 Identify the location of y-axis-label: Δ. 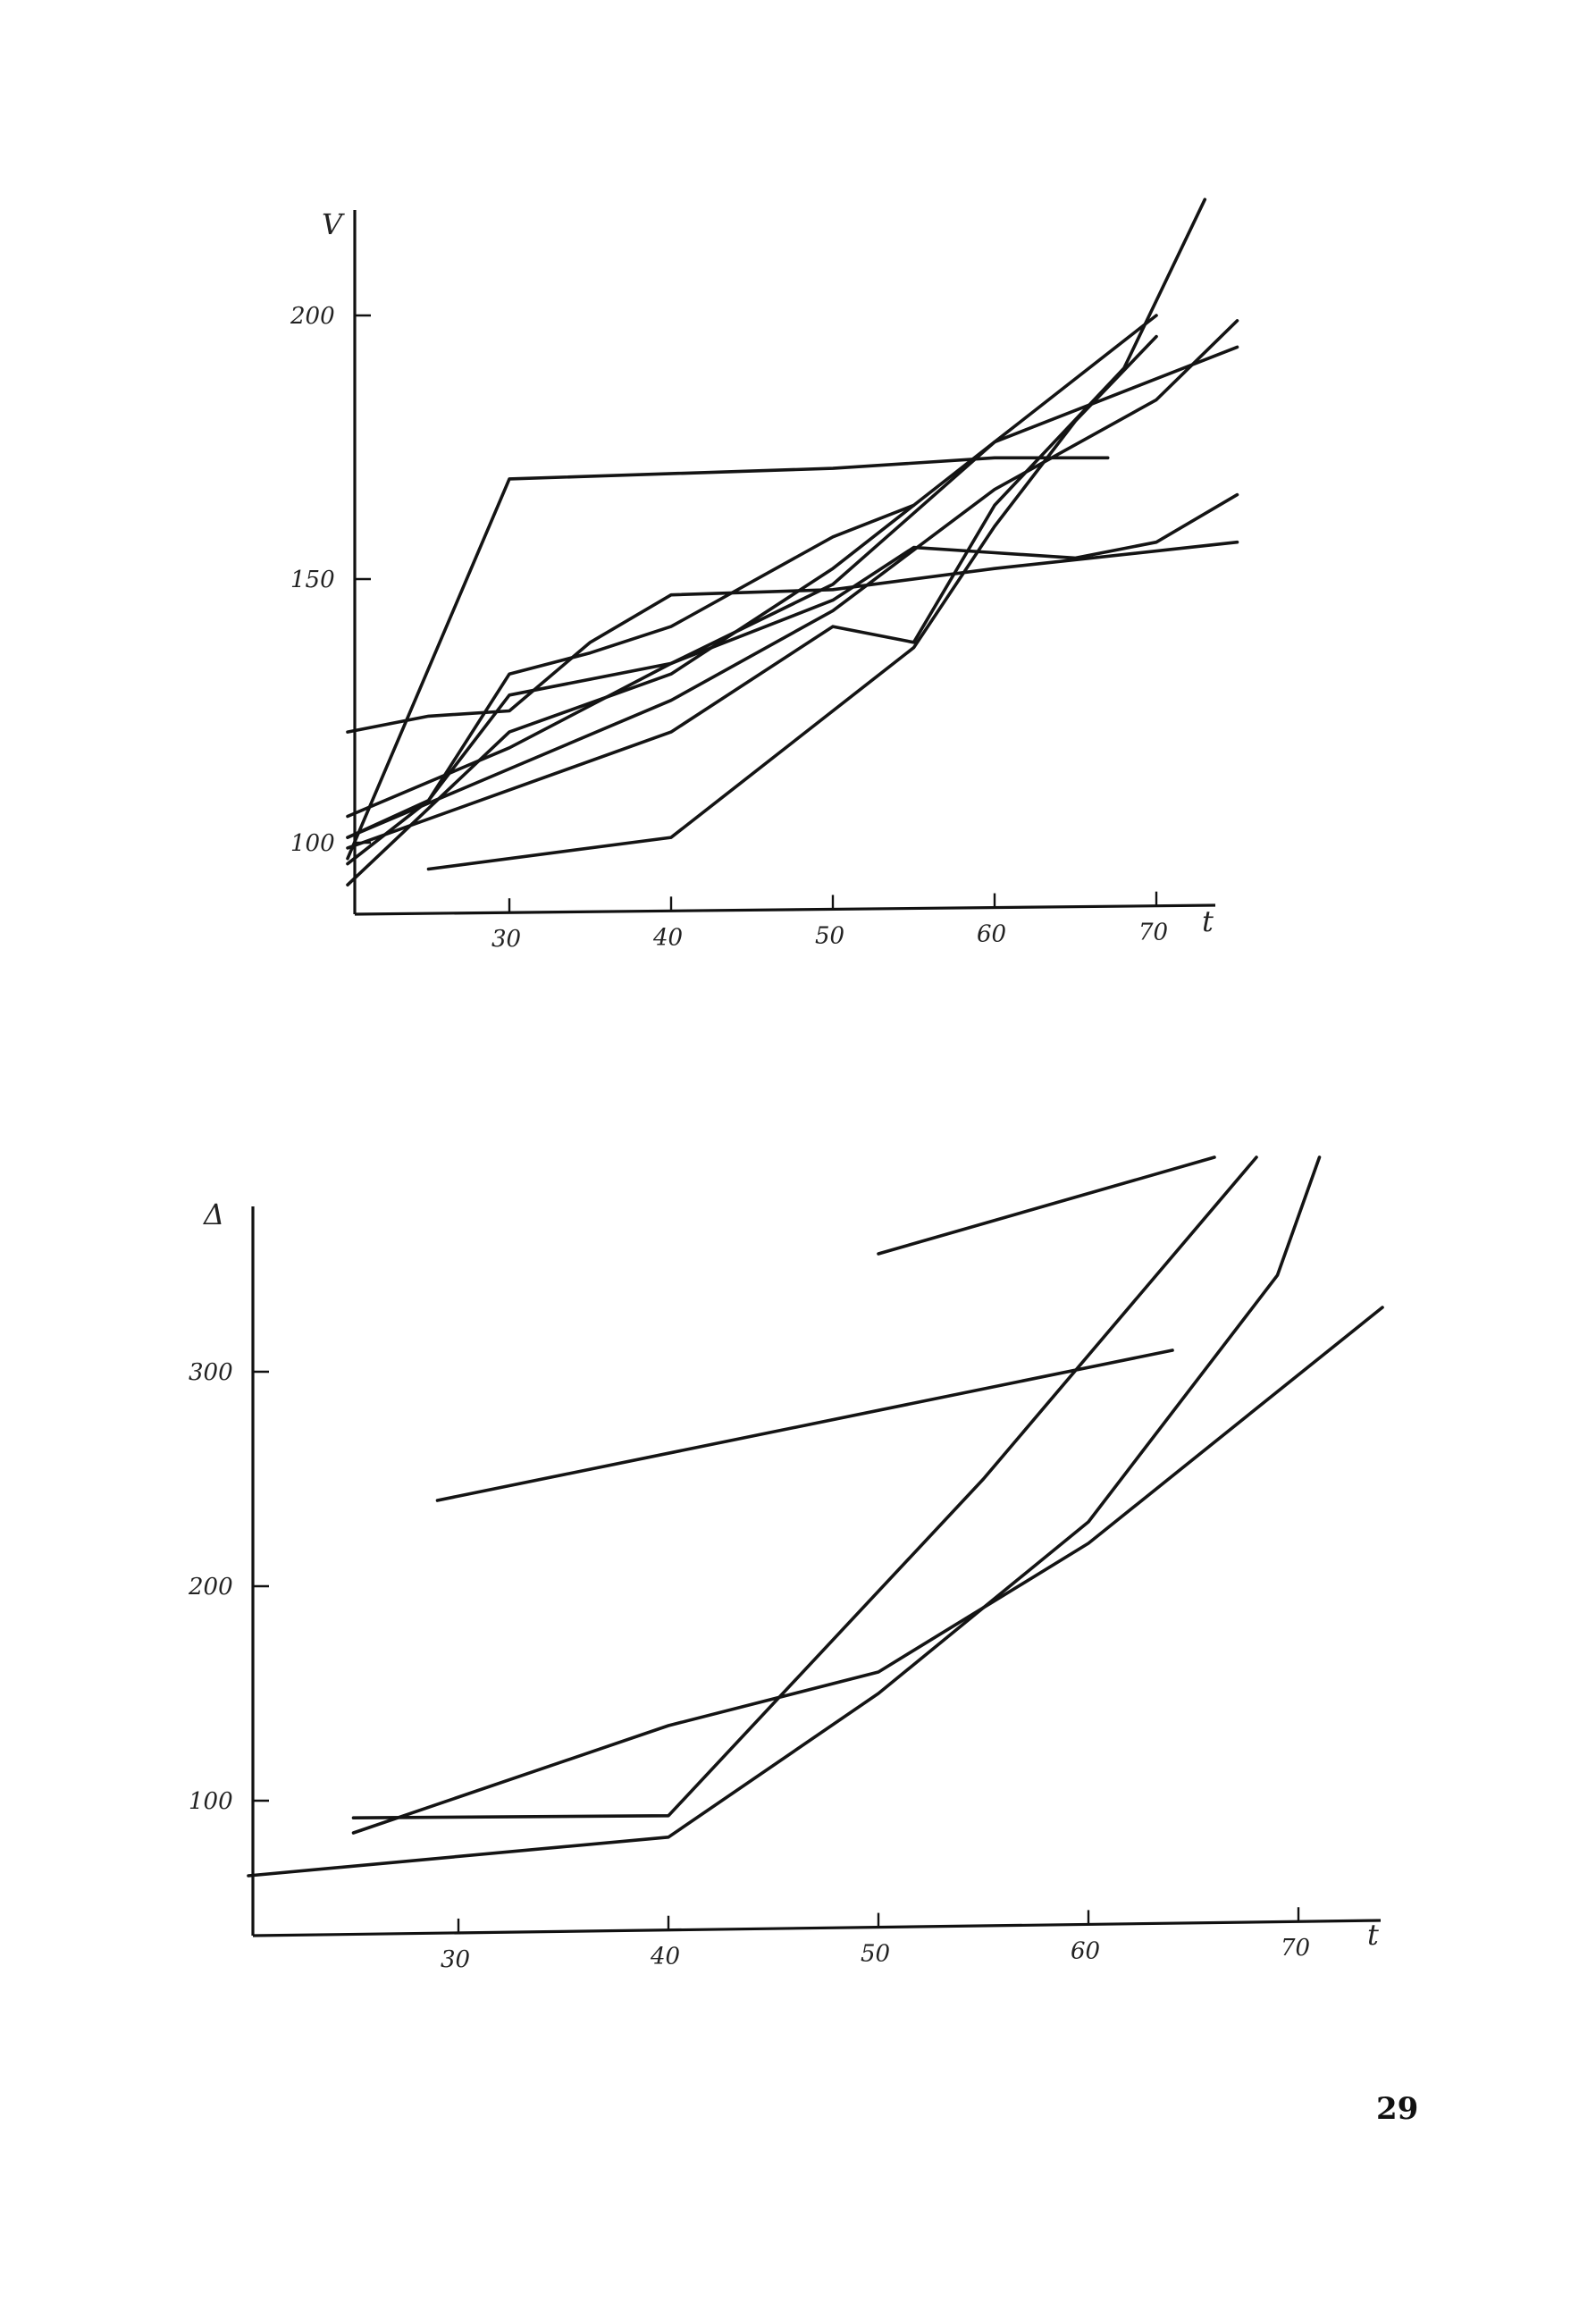
(213, 1214).